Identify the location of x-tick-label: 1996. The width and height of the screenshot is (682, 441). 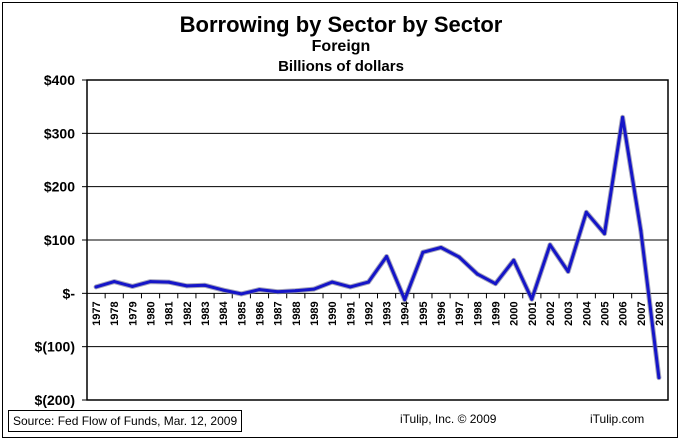
(442, 313).